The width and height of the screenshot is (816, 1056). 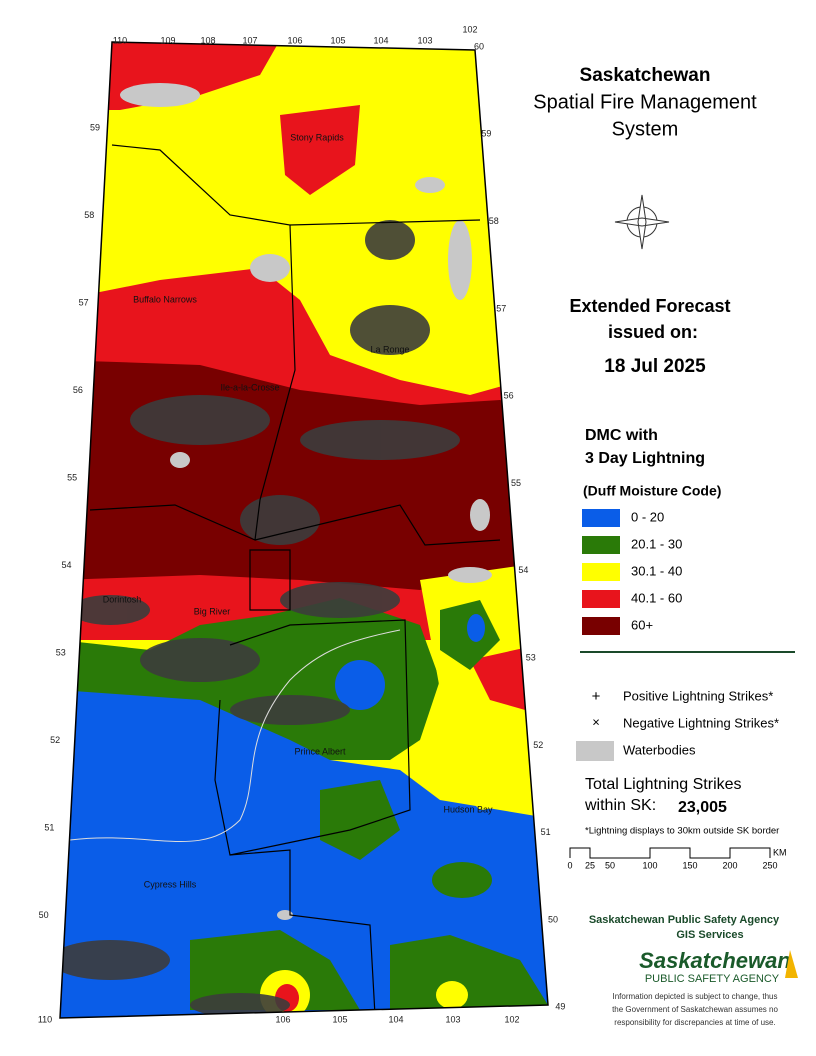 What do you see at coordinates (249, 40) in the screenshot?
I see `longitude-label: 107` at bounding box center [249, 40].